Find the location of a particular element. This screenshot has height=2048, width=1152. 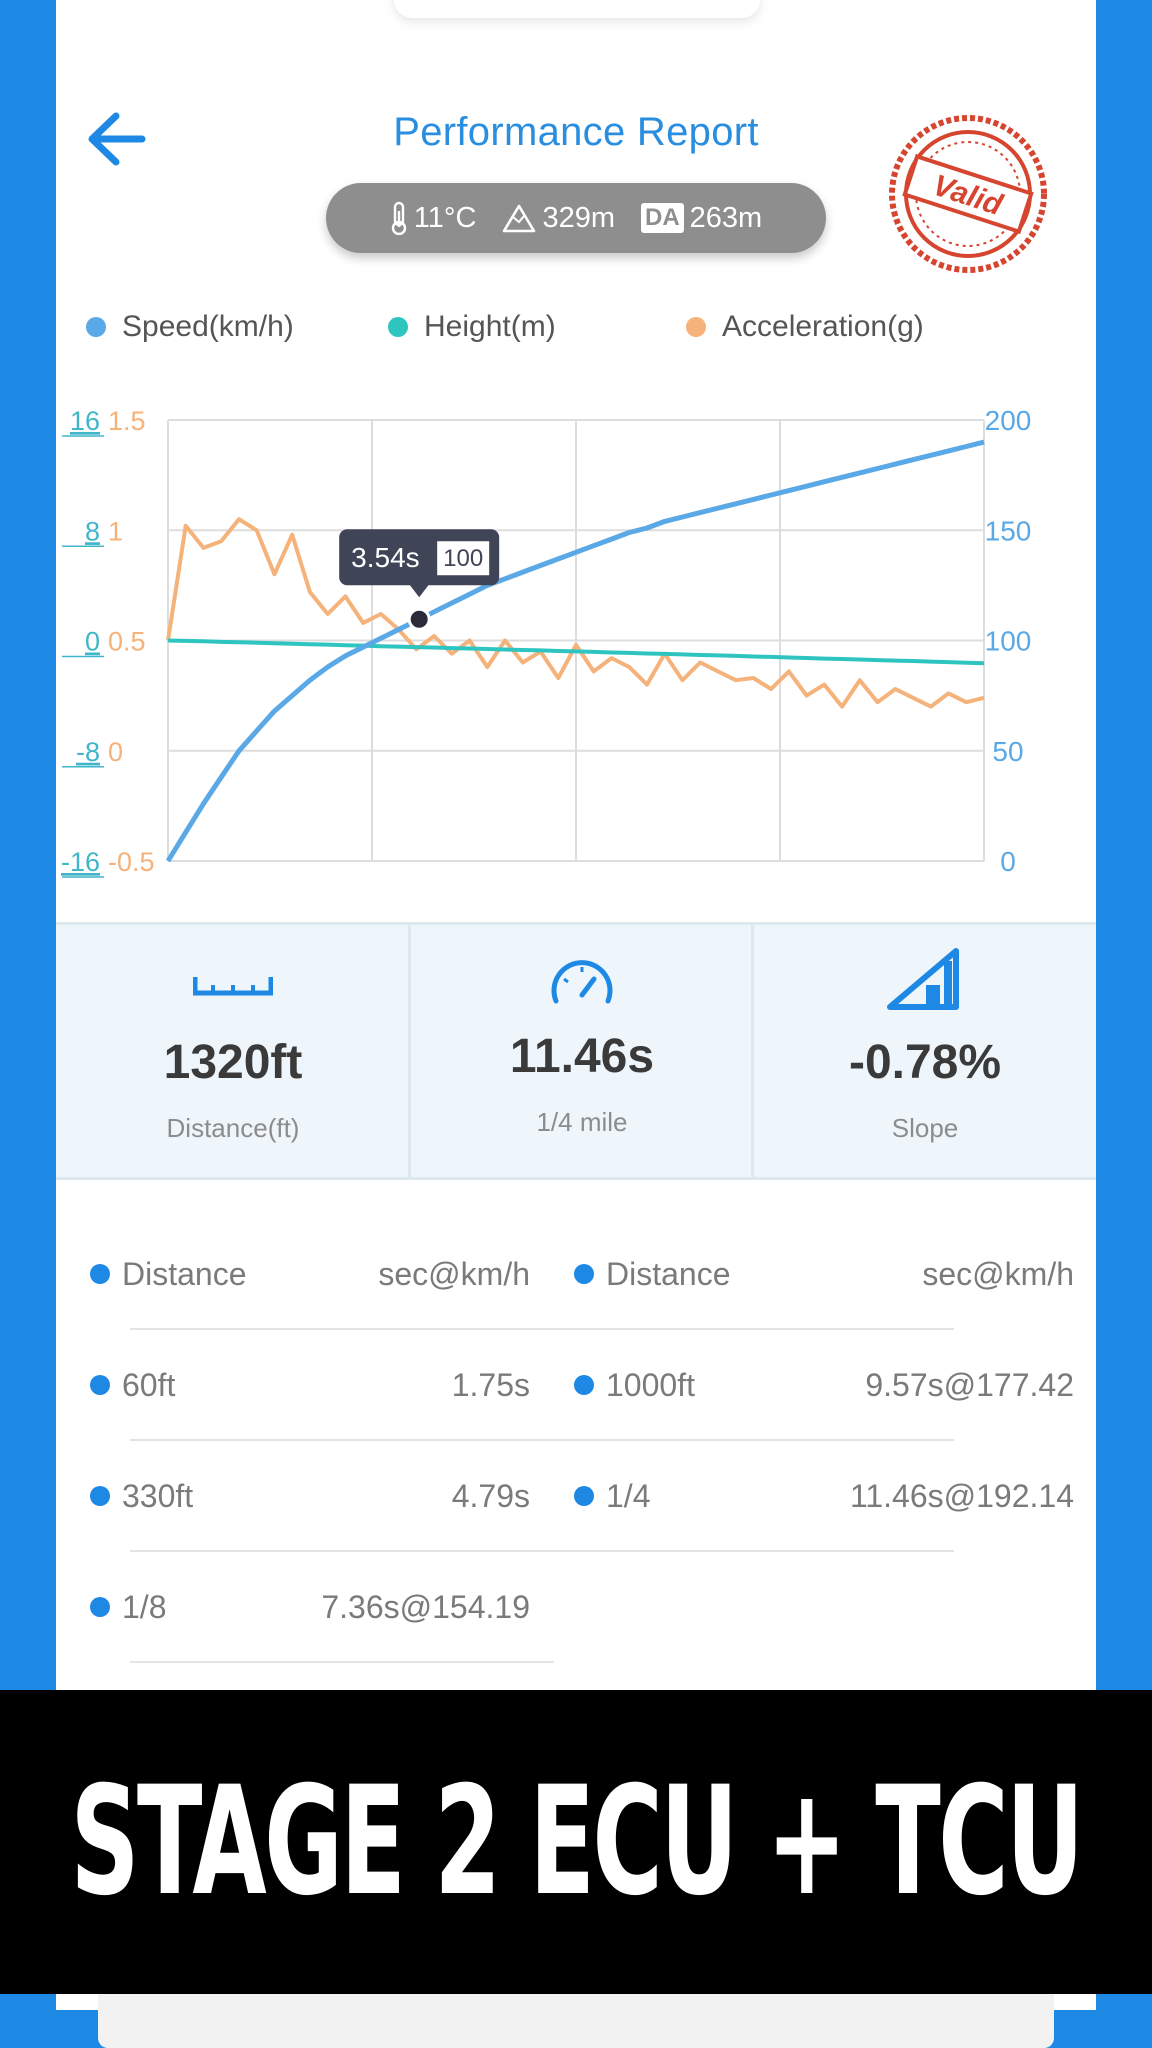

accel-axis-tick-label: 1 is located at coordinates (115, 531).